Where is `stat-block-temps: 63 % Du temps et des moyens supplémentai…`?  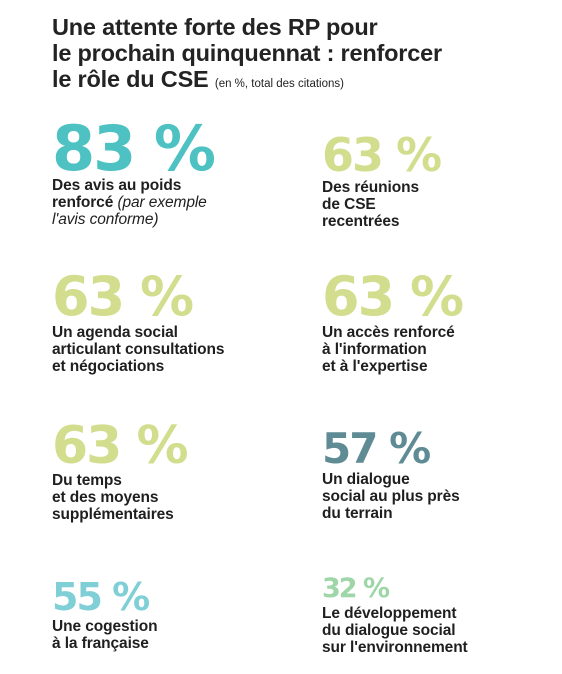 stat-block-temps: 63 % Du temps et des moyens supplémentai… is located at coordinates (172, 471).